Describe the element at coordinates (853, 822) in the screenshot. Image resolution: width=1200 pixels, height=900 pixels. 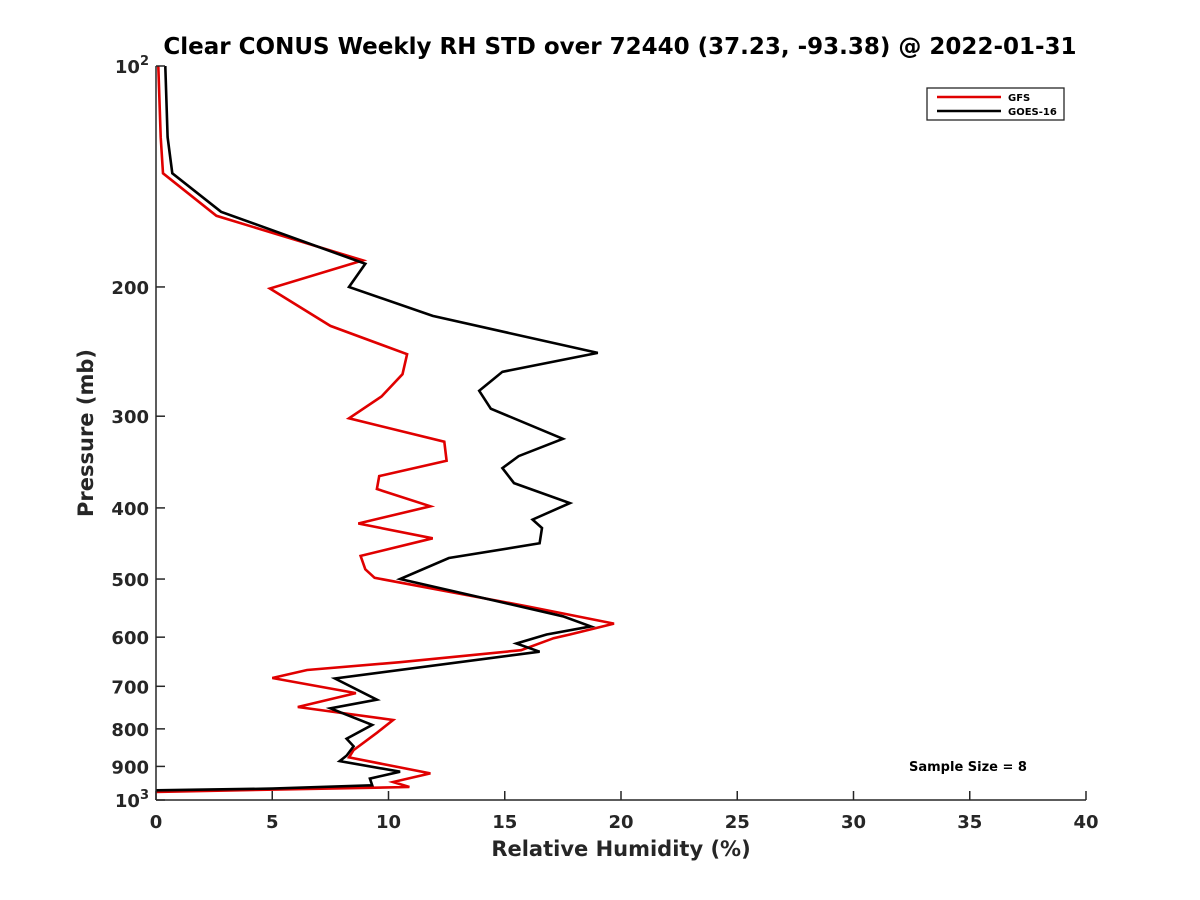
I see `x-tick-label: 30` at that location.